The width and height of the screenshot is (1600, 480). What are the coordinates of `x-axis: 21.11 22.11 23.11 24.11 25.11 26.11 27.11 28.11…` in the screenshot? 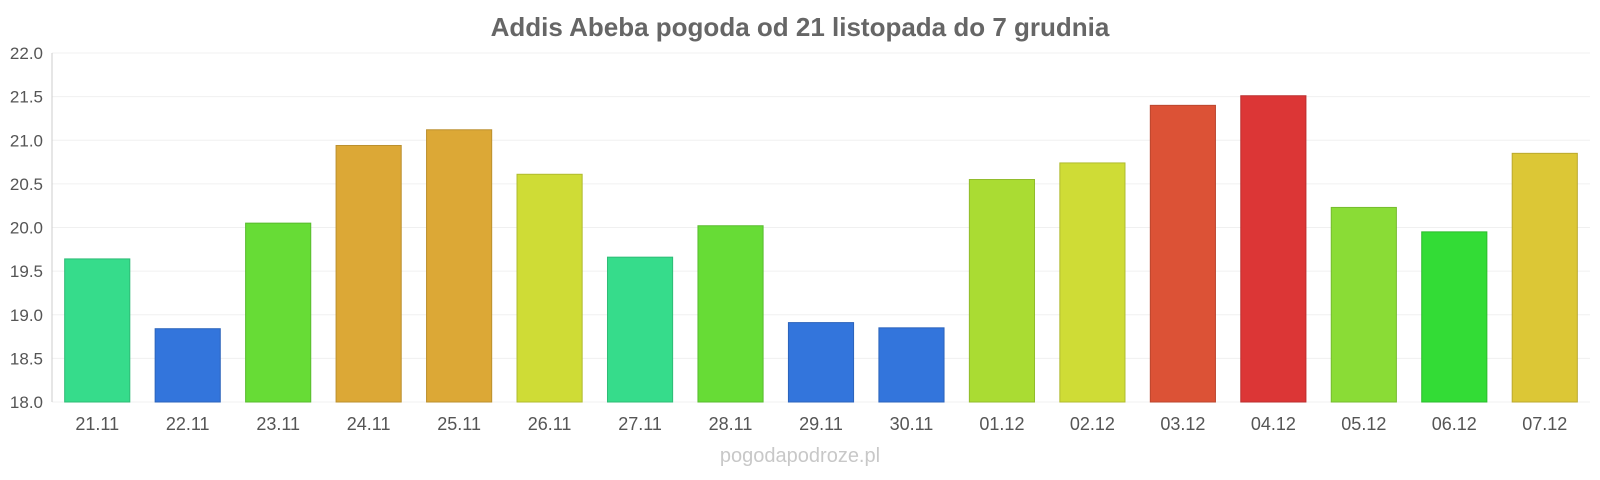 It's located at (821, 424).